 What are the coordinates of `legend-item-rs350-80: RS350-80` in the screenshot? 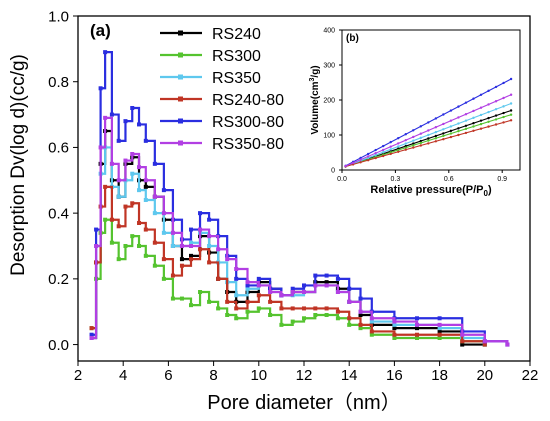 It's located at (222, 144).